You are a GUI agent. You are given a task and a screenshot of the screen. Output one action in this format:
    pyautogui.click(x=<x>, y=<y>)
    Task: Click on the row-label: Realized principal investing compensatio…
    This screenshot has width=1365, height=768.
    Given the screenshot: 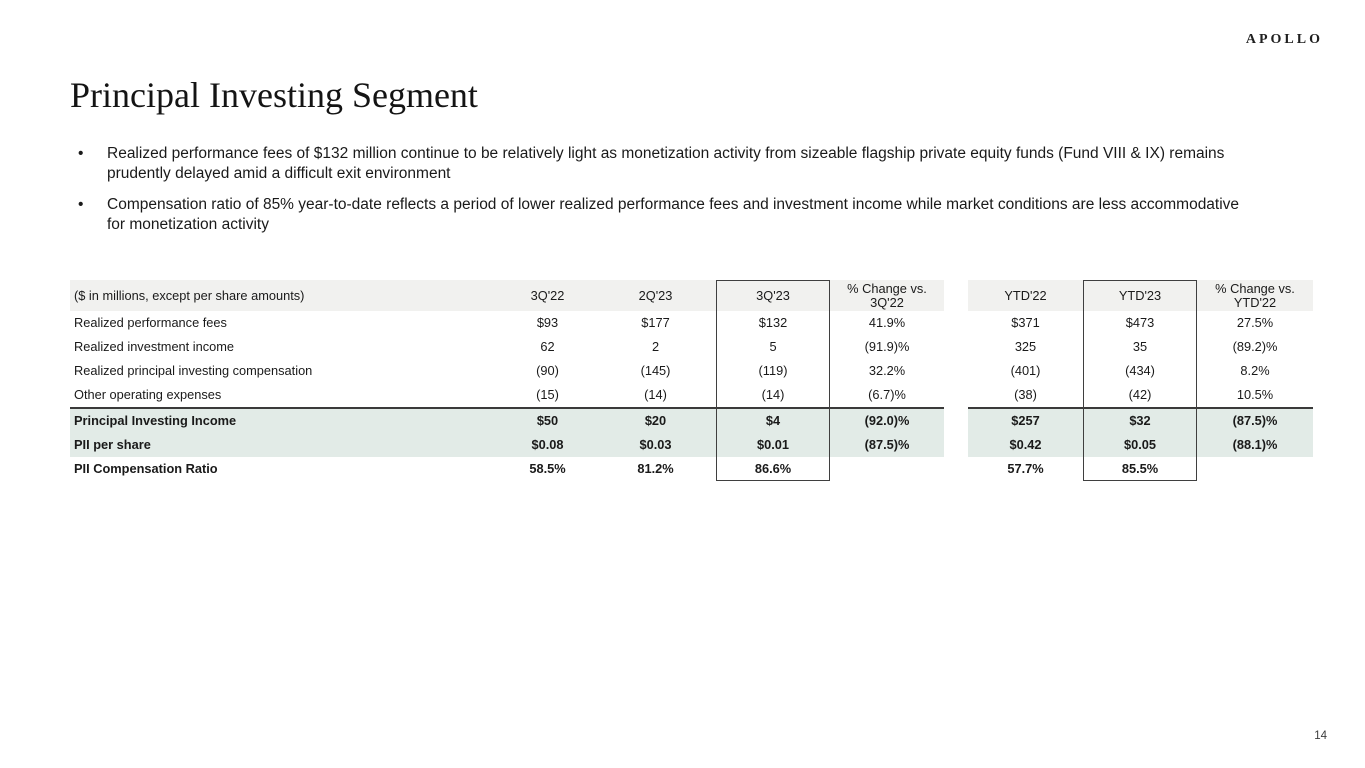 What is the action you would take?
    pyautogui.click(x=193, y=370)
    